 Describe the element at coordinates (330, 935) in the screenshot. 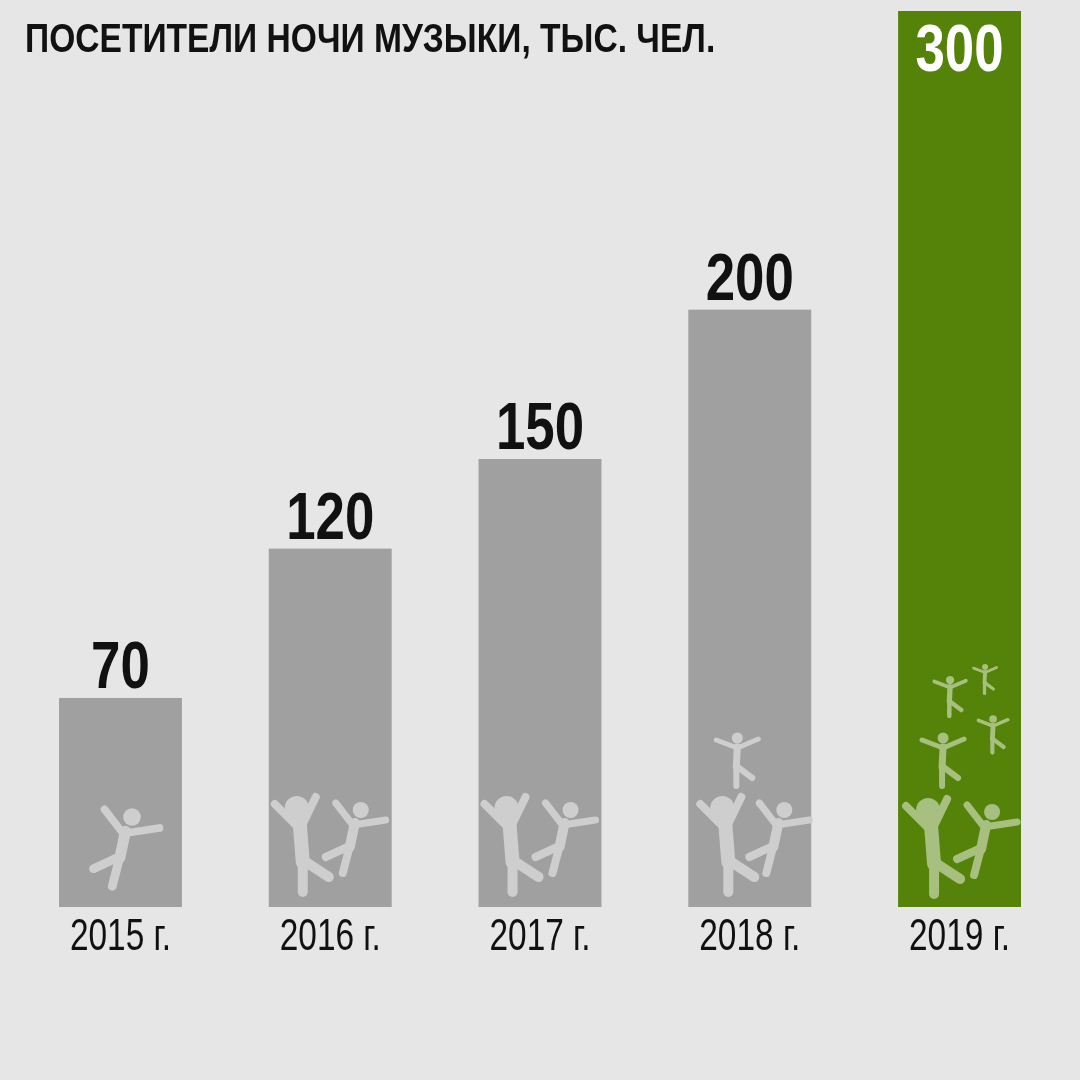

I see `x-tick-label: 2016 г.` at that location.